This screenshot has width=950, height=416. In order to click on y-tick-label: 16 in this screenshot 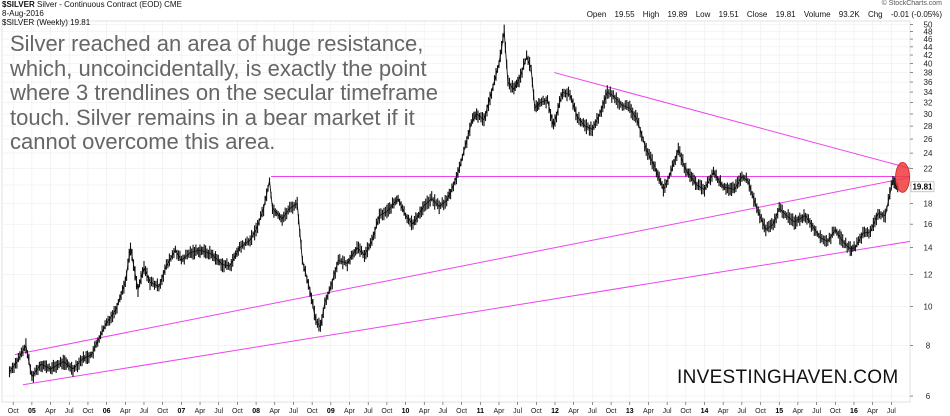, I will do `click(928, 224)`.